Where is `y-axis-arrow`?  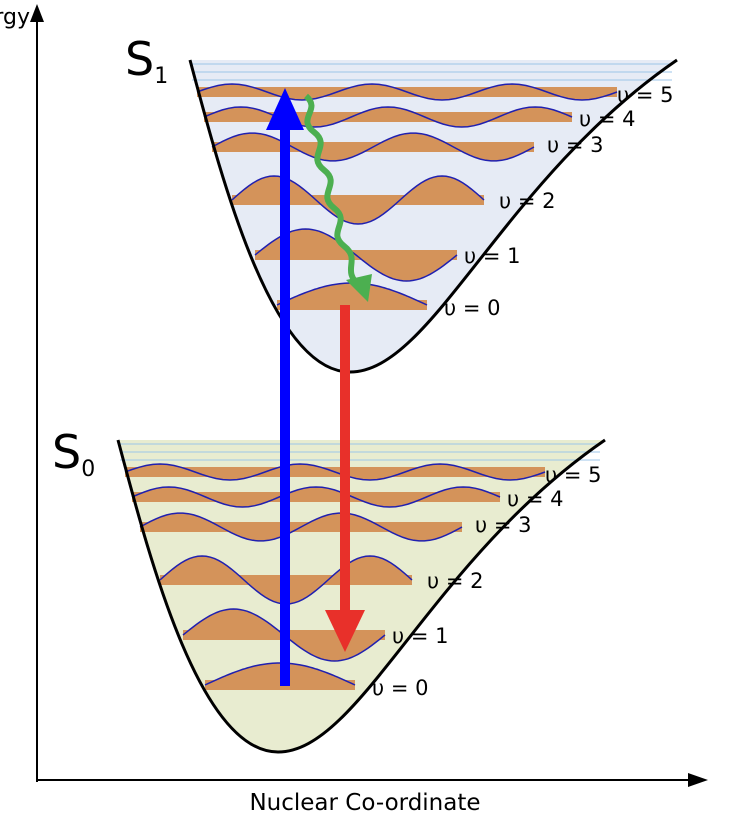 y-axis-arrow is located at coordinates (37, 13).